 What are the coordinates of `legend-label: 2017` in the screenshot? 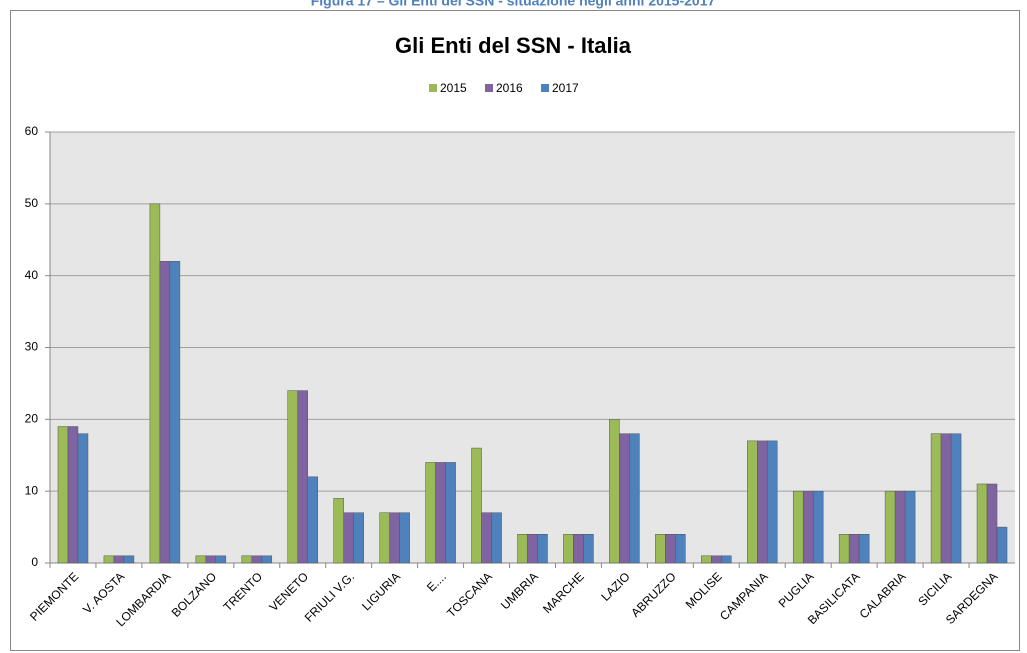 It's located at (565, 88).